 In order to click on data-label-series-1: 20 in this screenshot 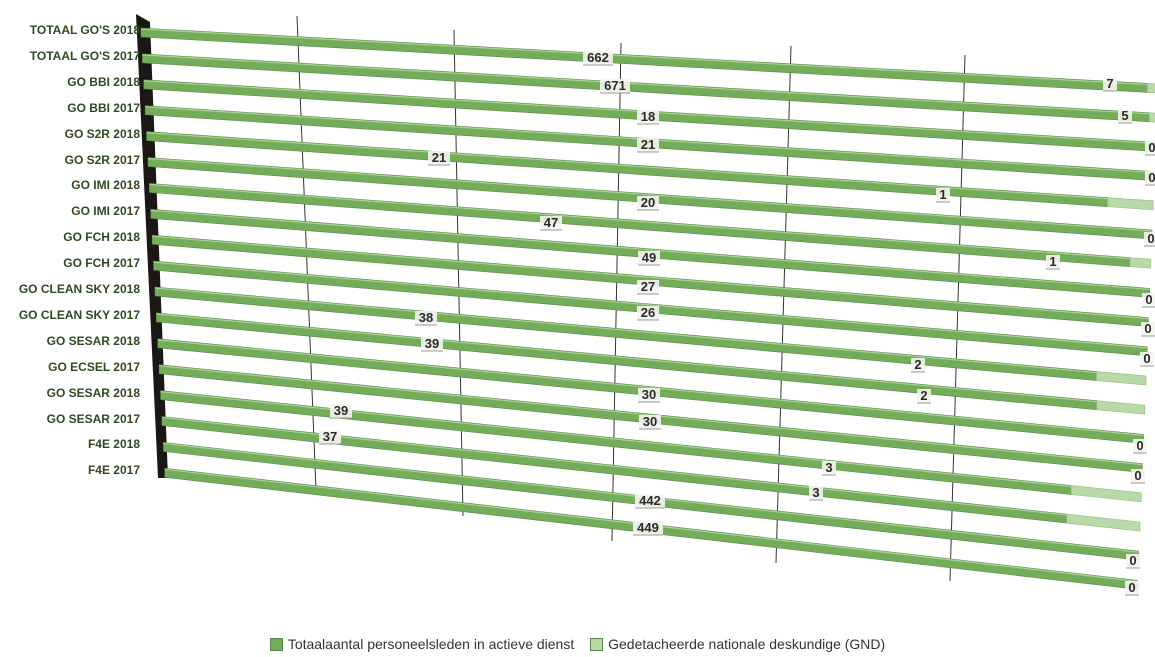, I will do `click(648, 202)`.